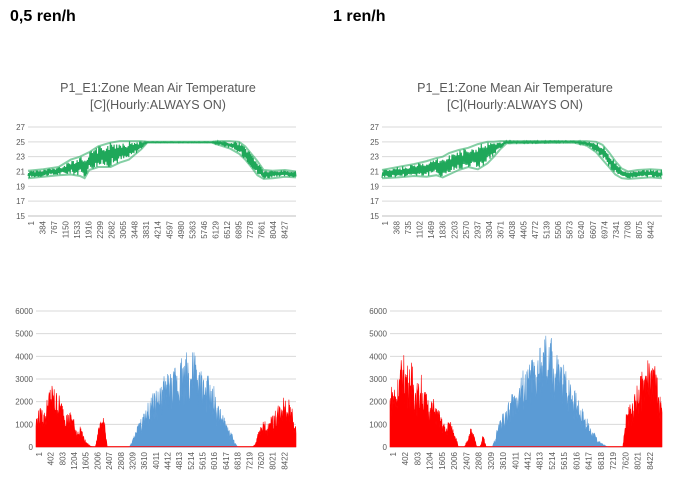 This screenshot has height=479, width=673. What do you see at coordinates (39, 453) in the screenshot?
I see `x-tick-label: 1` at bounding box center [39, 453].